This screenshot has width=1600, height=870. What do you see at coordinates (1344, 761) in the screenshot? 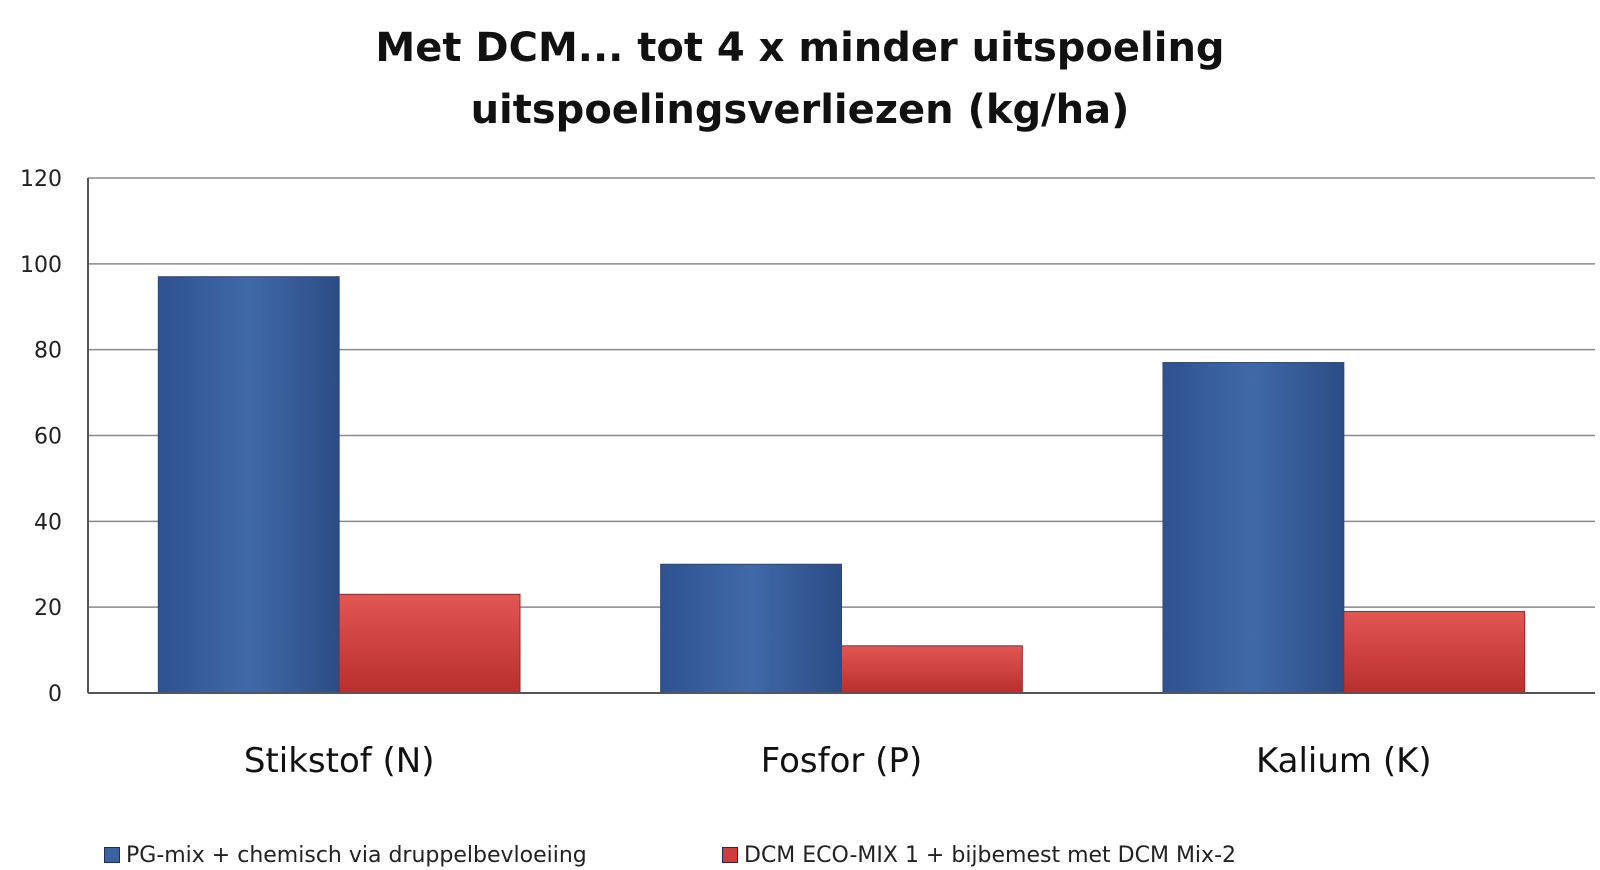
I see `x-tick-label: Kalium (K)` at bounding box center [1344, 761].